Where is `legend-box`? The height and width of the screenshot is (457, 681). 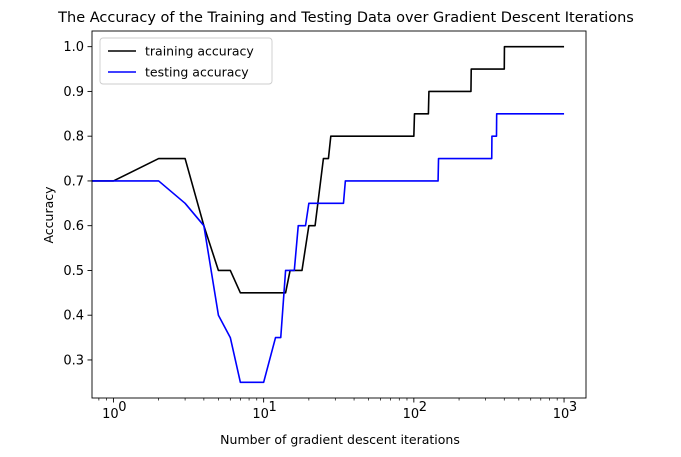 legend-box is located at coordinates (186, 61).